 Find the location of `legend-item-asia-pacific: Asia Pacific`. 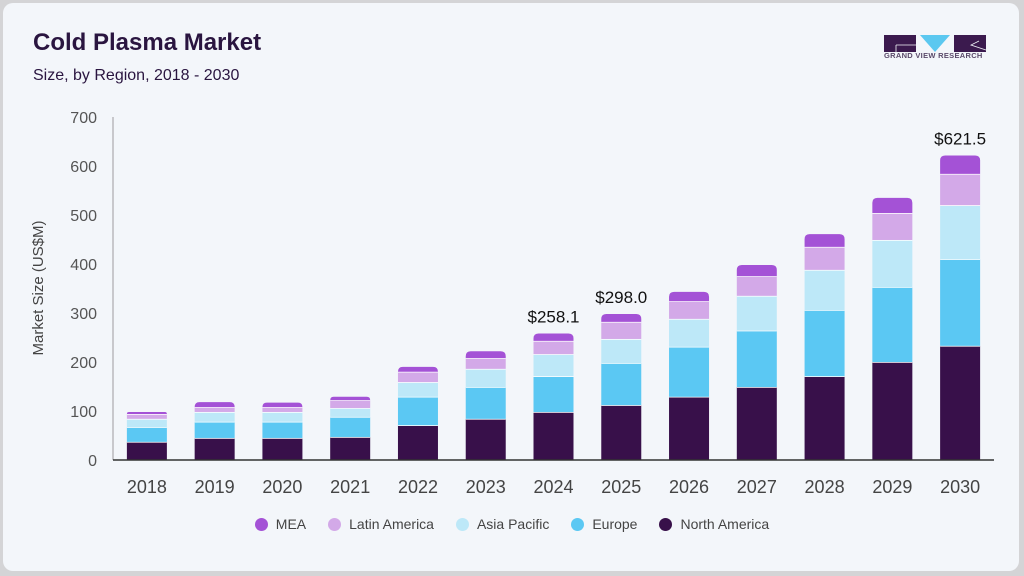

legend-item-asia-pacific: Asia Pacific is located at coordinates (502, 524).